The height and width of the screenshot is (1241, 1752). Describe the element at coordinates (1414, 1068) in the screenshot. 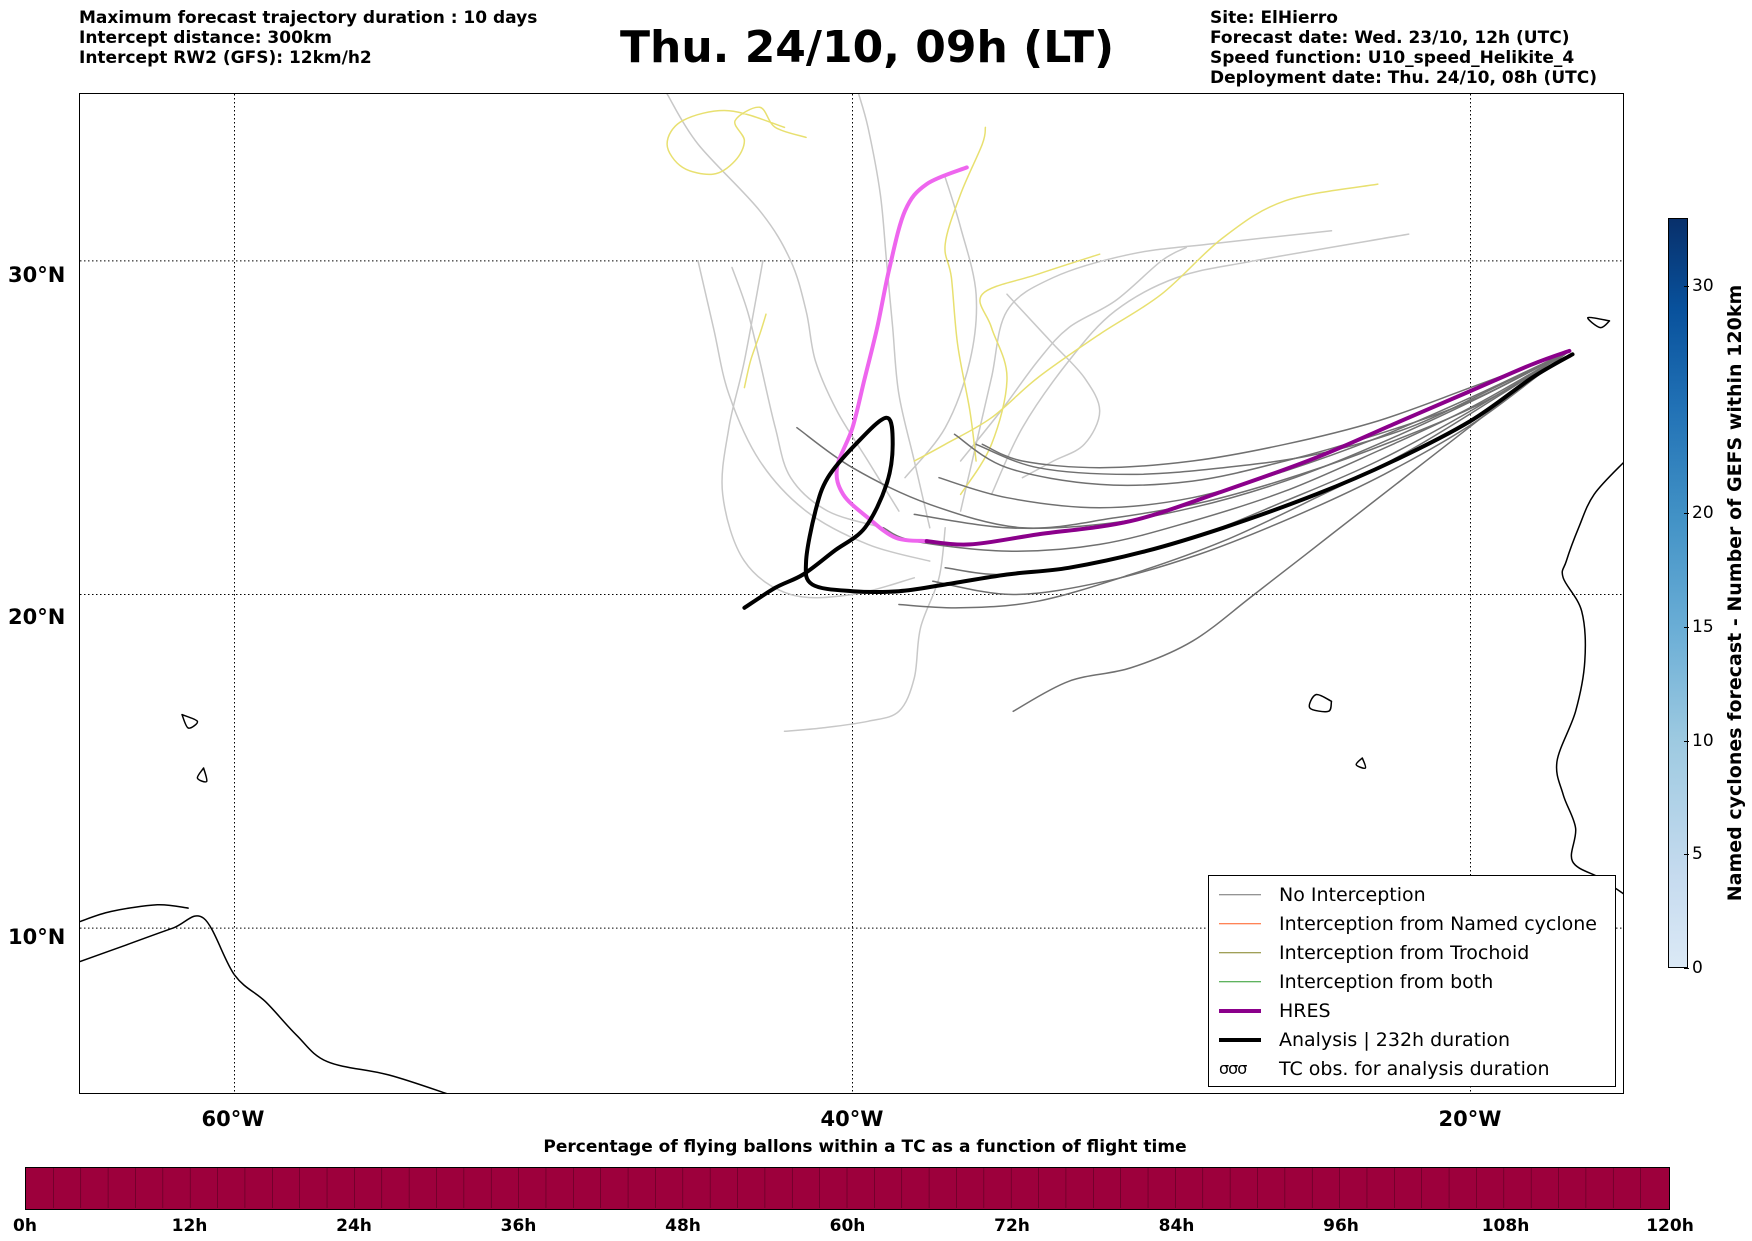

I see `legend-label: TC obs. for analysis duration` at that location.